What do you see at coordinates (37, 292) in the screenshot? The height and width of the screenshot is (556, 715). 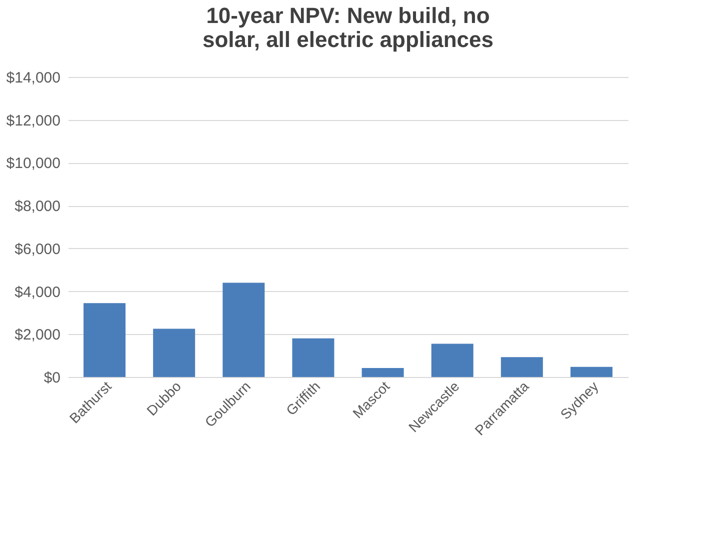 I see `y-tick-label: $4,000` at bounding box center [37, 292].